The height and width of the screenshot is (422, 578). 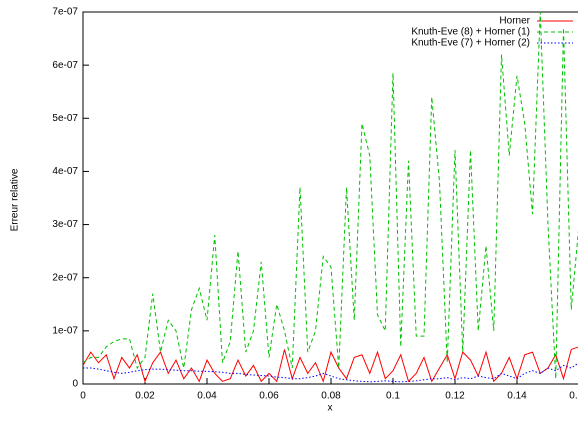 I want to click on y-tick-label: 4e-07, so click(x=65, y=171).